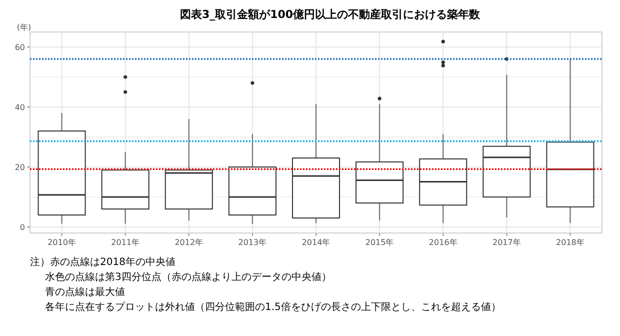 The width and height of the screenshot is (620, 336). What do you see at coordinates (331, 14) in the screenshot?
I see `chart-title: 図表3_取引金額が100億円以上の不動産取引における築年数` at bounding box center [331, 14].